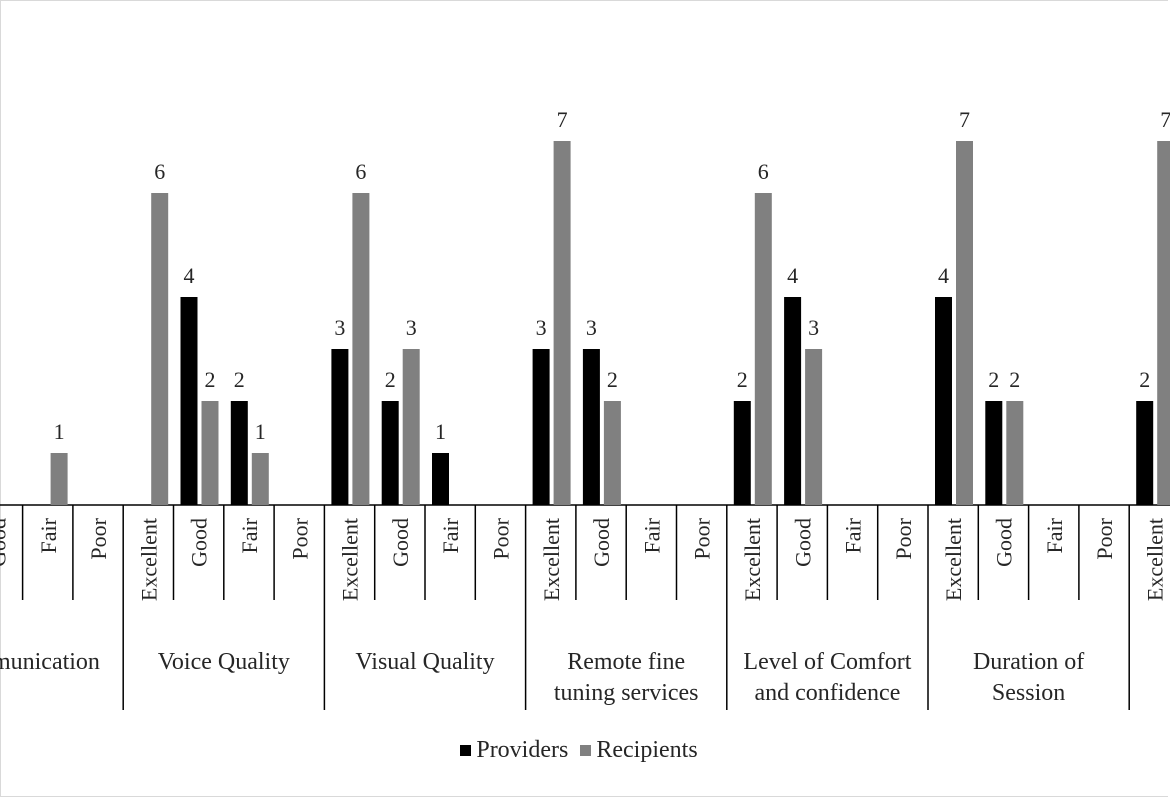  I want to click on group-label: Voice Quality, so click(224, 662).